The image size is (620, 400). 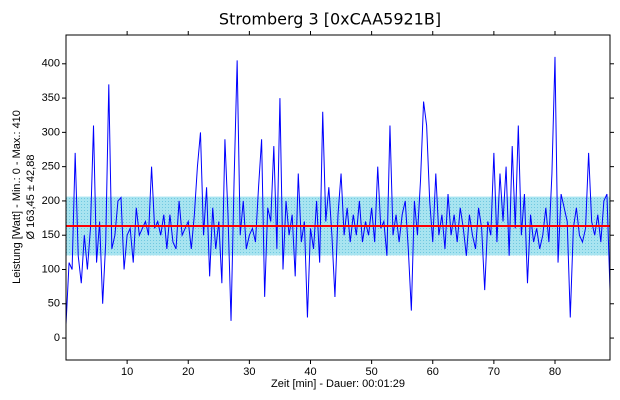 What do you see at coordinates (51, 132) in the screenshot?
I see `y-tick-label: 300` at bounding box center [51, 132].